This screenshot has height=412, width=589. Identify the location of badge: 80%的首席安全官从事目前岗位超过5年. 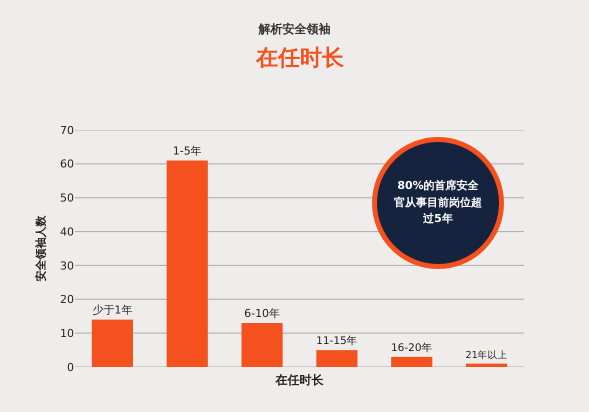
(438, 203).